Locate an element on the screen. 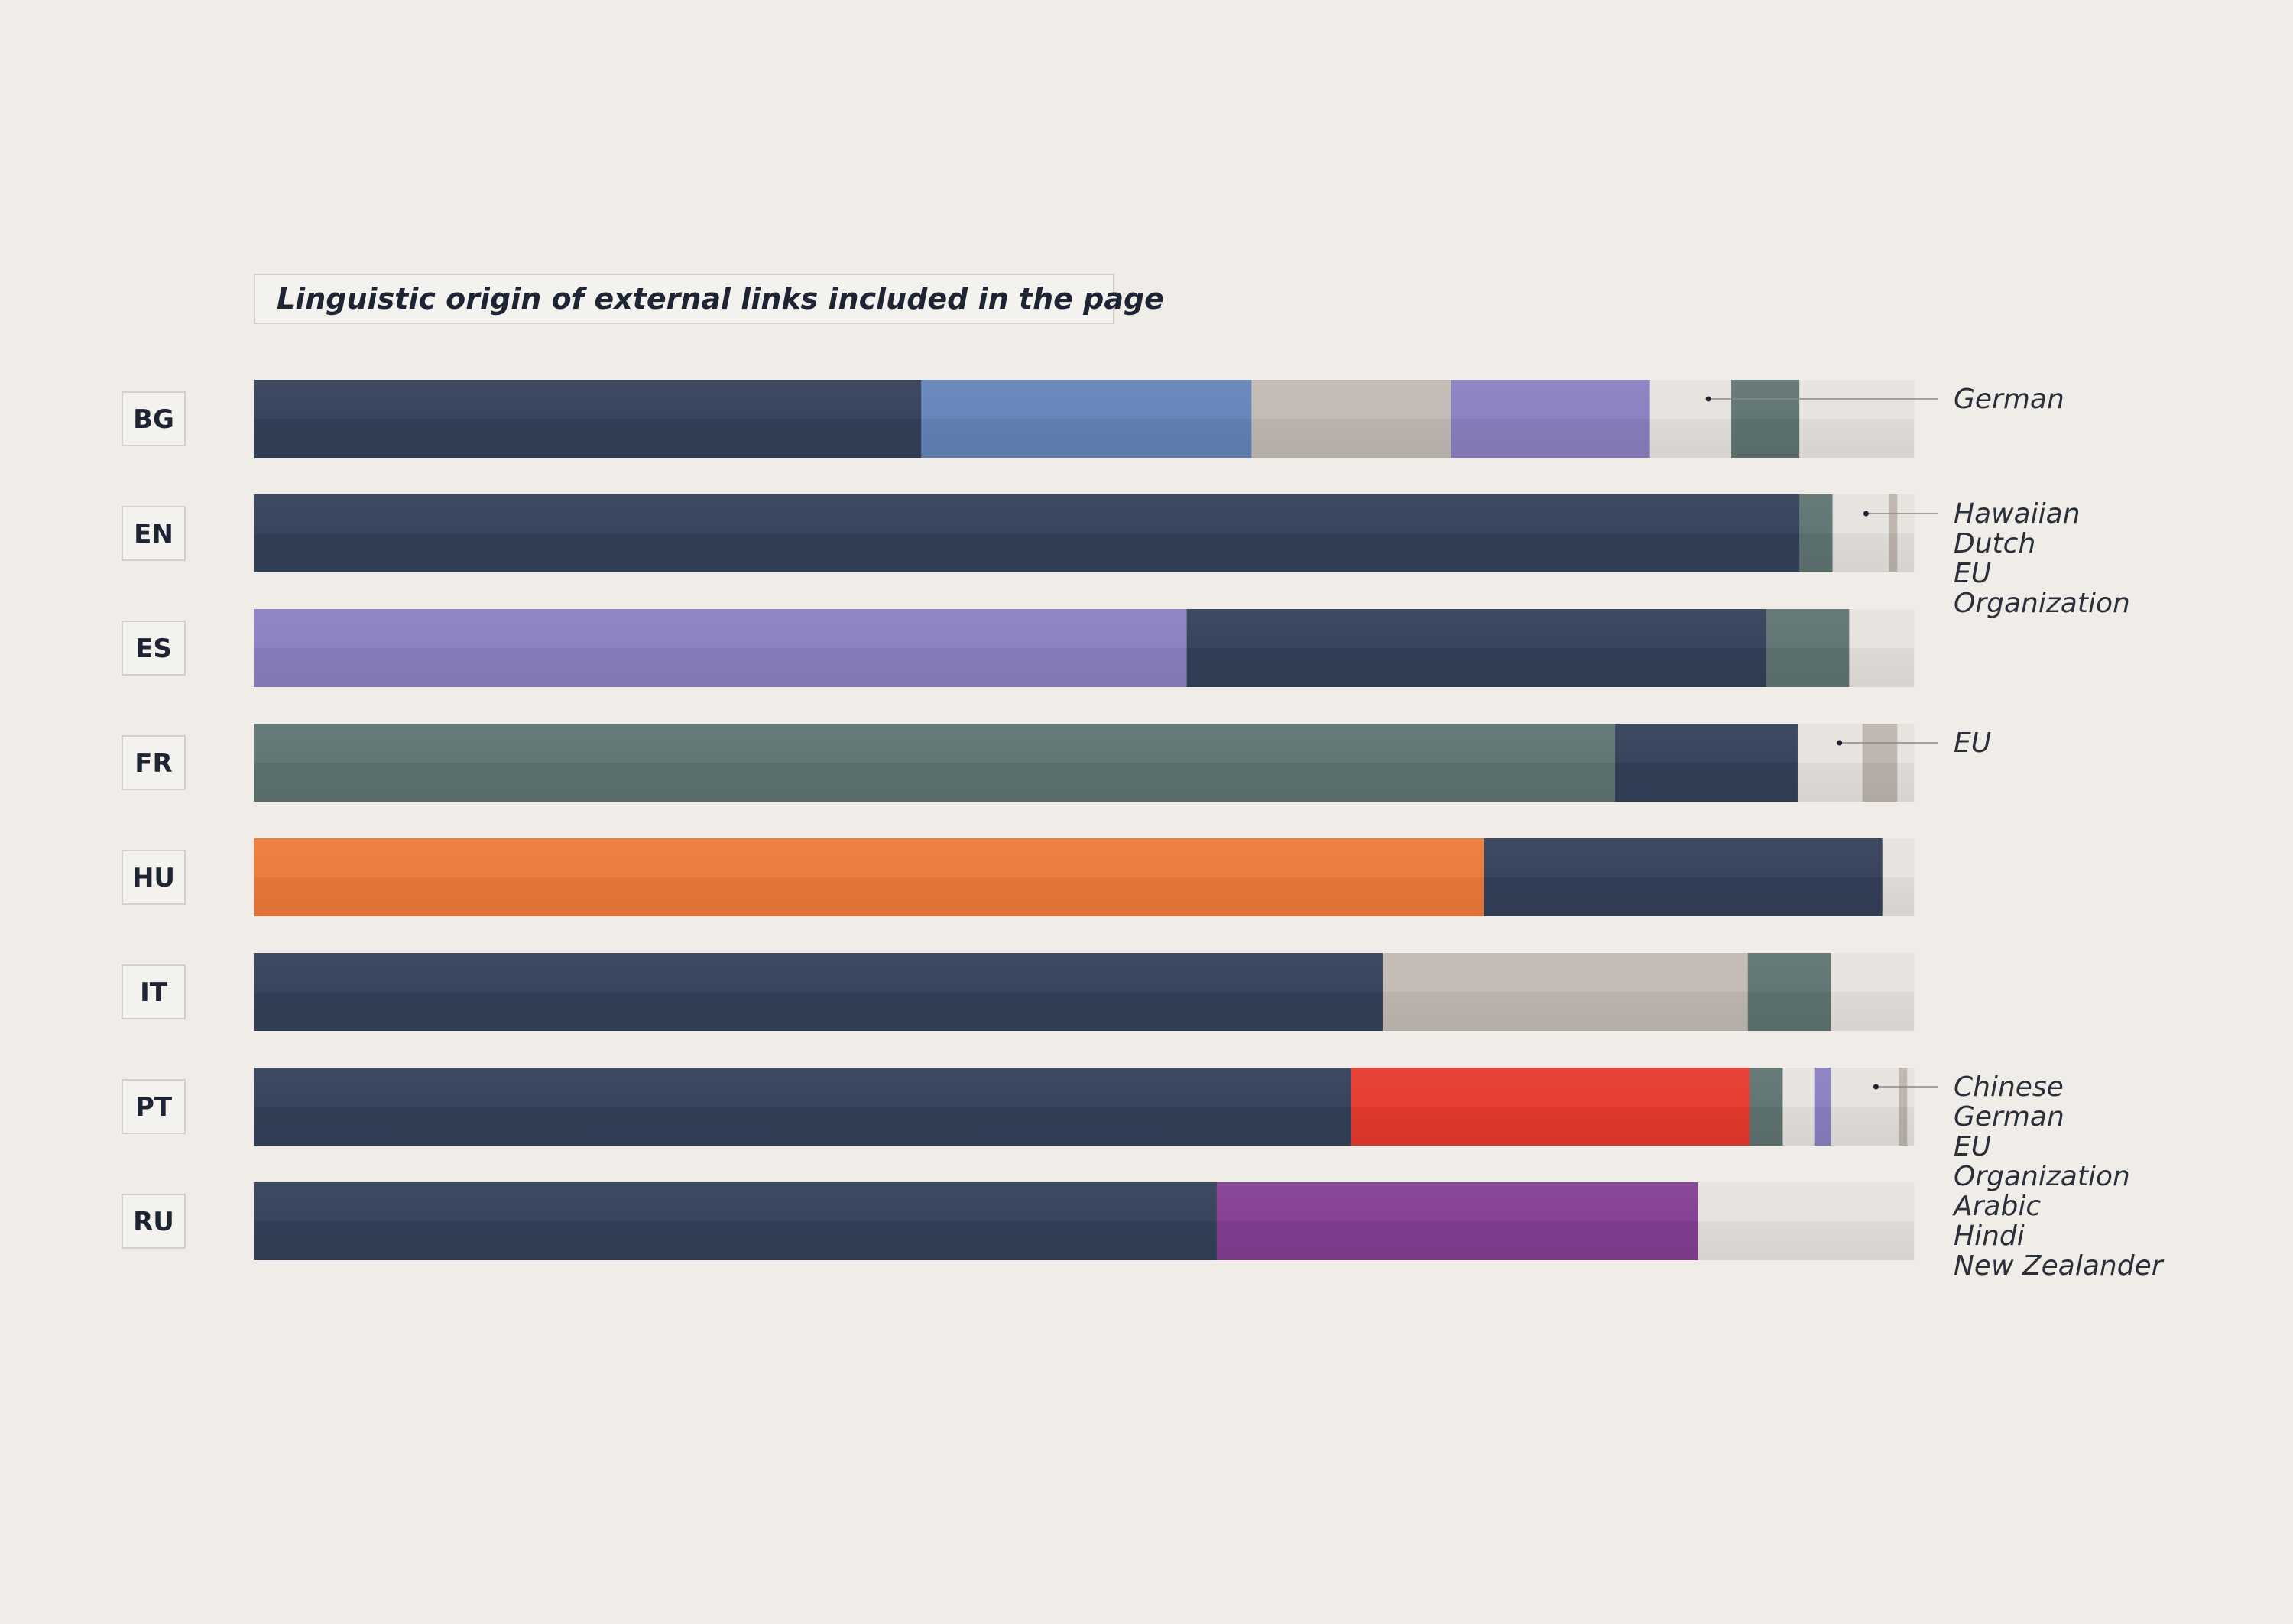 Image resolution: width=2293 pixels, height=1624 pixels. row-label: FR is located at coordinates (153, 763).